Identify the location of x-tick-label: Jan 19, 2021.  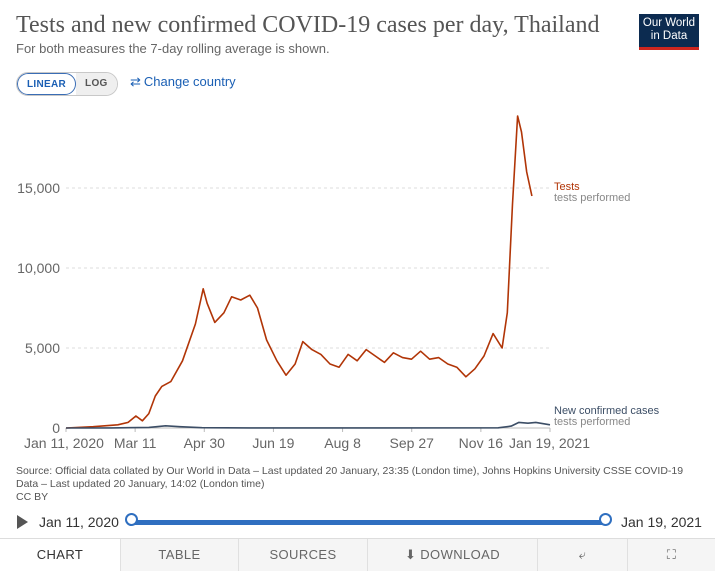
(549, 443).